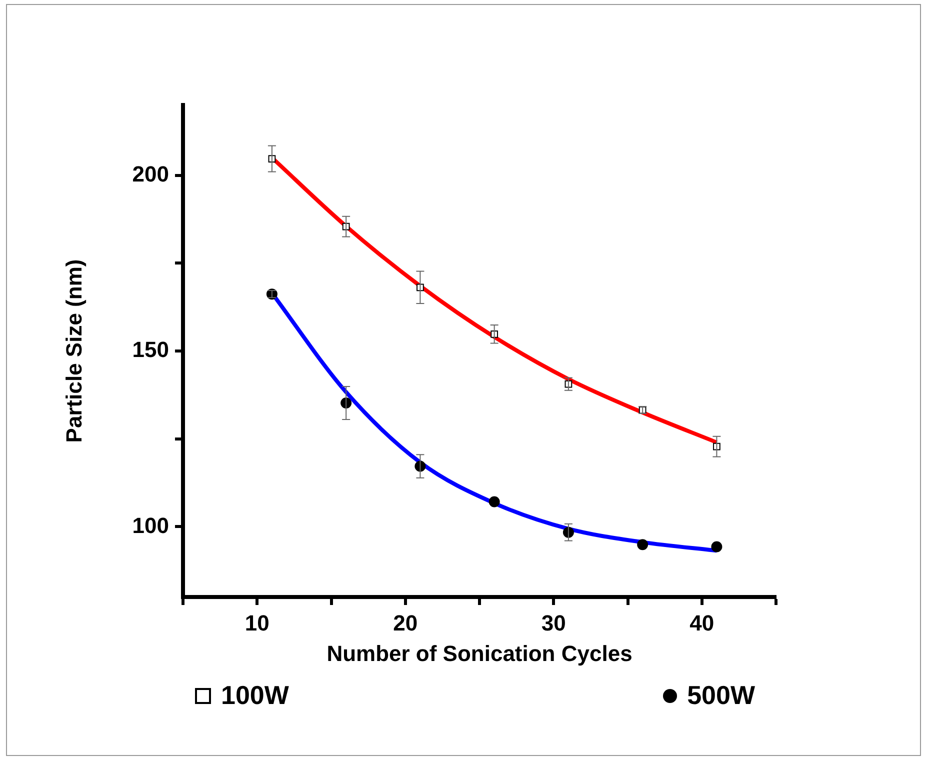 This screenshot has height=760, width=929. I want to click on legend-label: 500W, so click(721, 695).